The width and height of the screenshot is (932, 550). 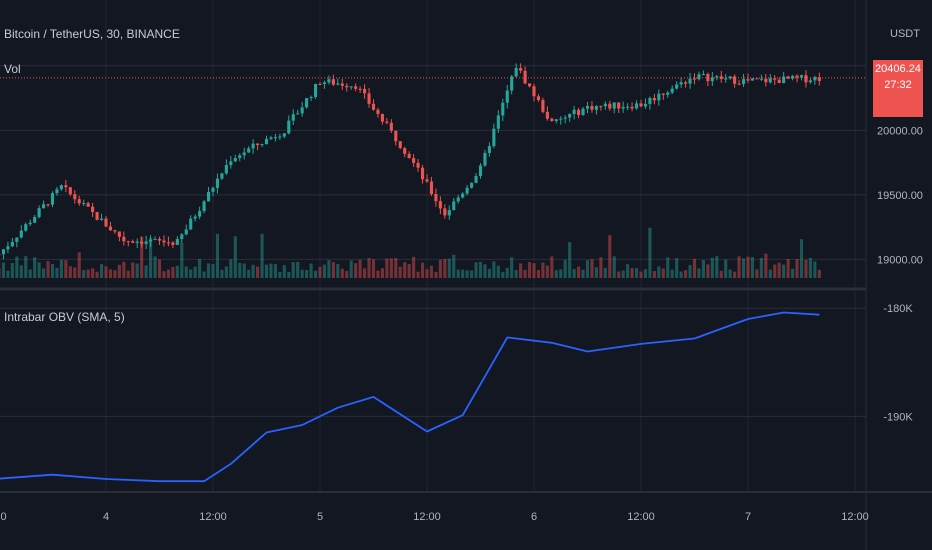 What do you see at coordinates (92, 34) in the screenshot?
I see `symbol-title: Bitcoin / TetherUS, 30, BINANCE` at bounding box center [92, 34].